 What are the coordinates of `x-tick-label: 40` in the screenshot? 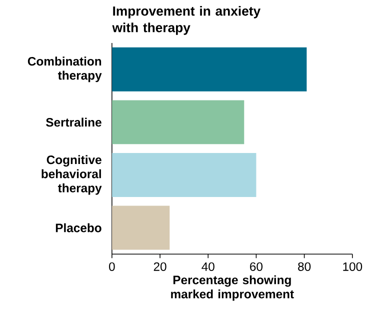 It's located at (208, 267).